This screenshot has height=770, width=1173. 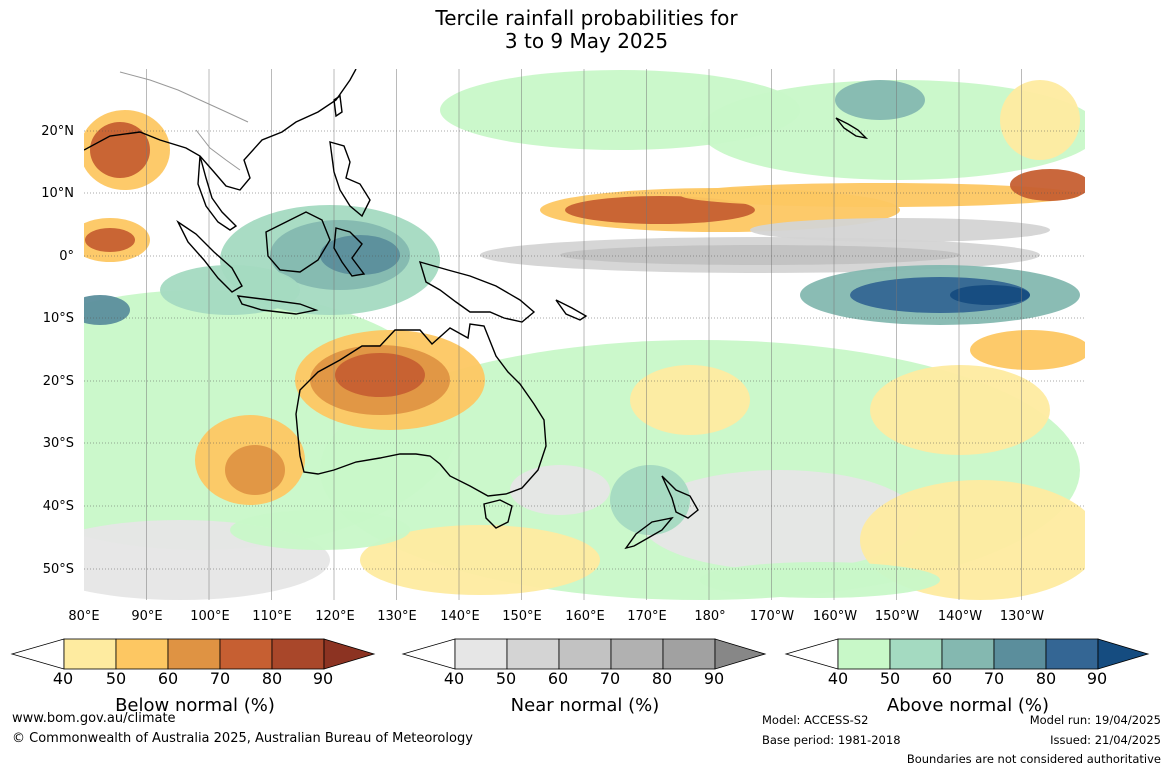 I want to click on lat-label: 10°N, so click(x=57, y=193).